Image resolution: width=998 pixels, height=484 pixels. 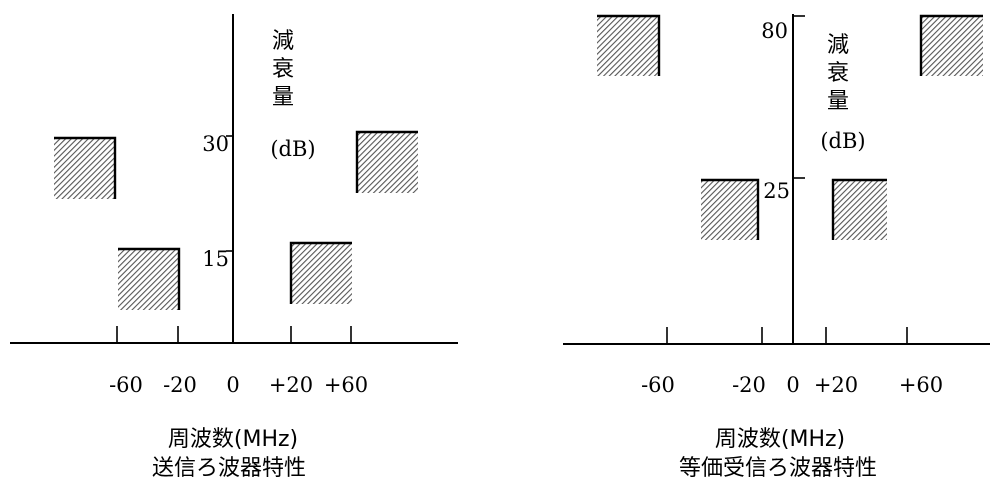 I want to click on left-y-tick-label: 30, so click(x=215, y=144).